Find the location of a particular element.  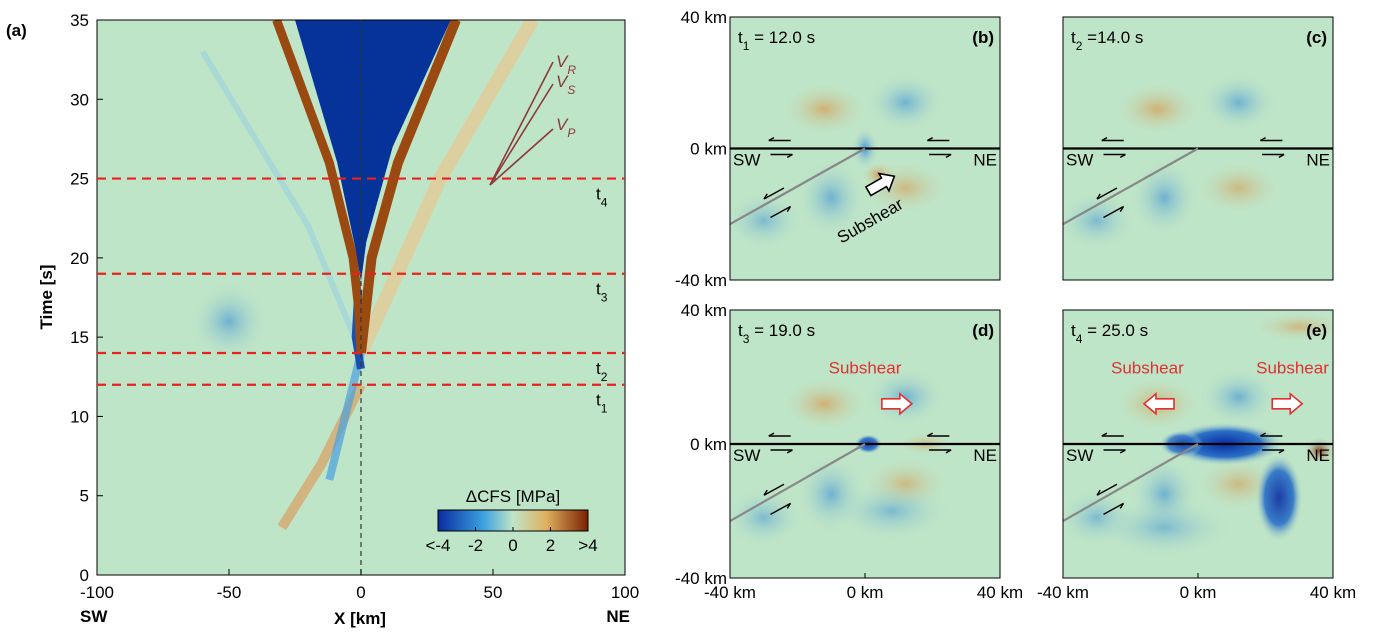

wave-label-part: S is located at coordinates (571, 90).